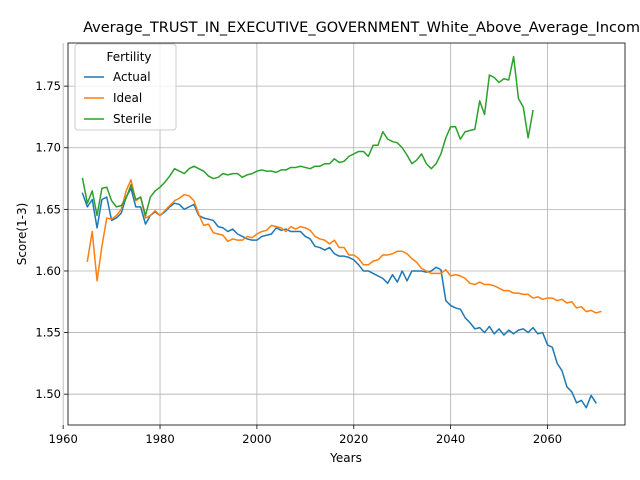  I want to click on x-tick-label: 2000, so click(256, 439).